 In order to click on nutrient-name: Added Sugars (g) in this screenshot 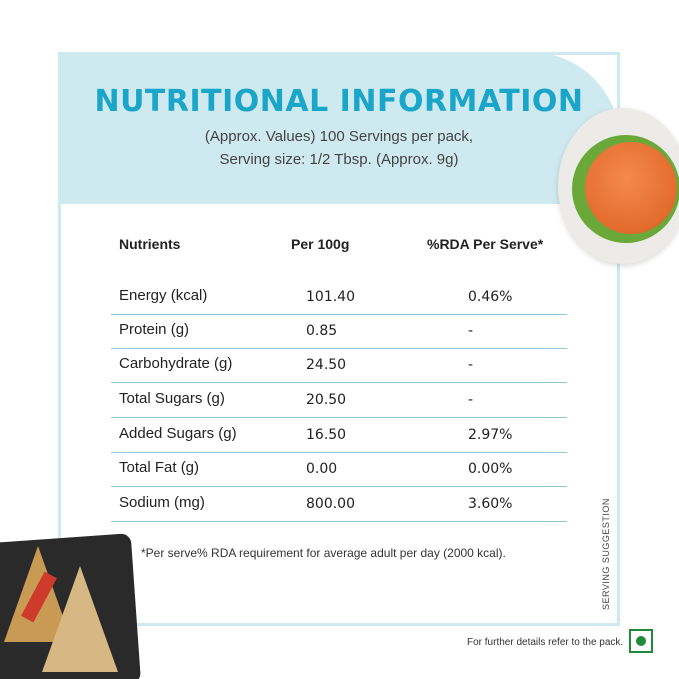, I will do `click(178, 433)`.